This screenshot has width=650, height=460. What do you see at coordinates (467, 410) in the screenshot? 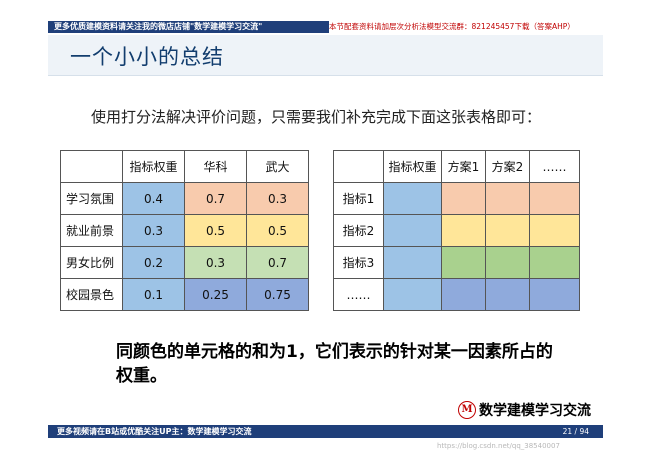
I see `brand-logo-icon: M` at bounding box center [467, 410].